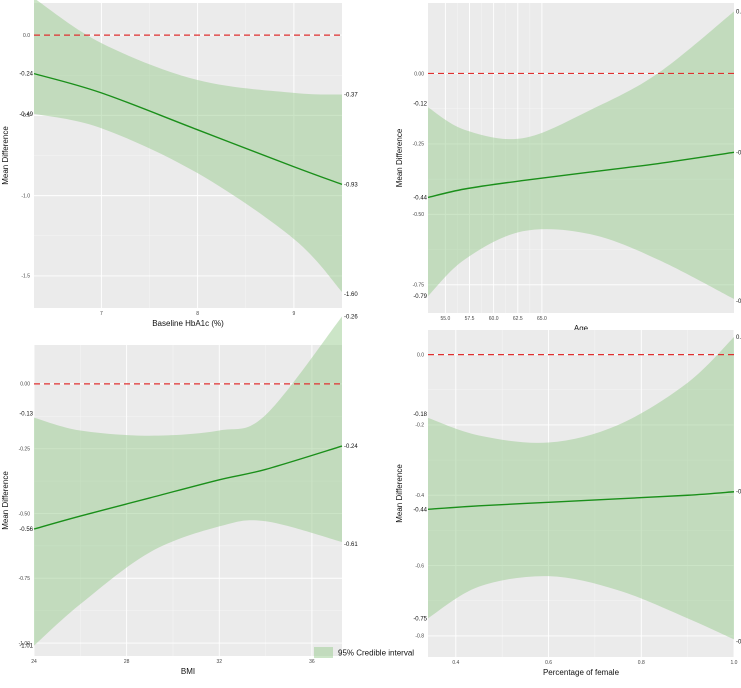  Describe the element at coordinates (293, 314) in the screenshot. I see `x-tick-label: 9` at that location.